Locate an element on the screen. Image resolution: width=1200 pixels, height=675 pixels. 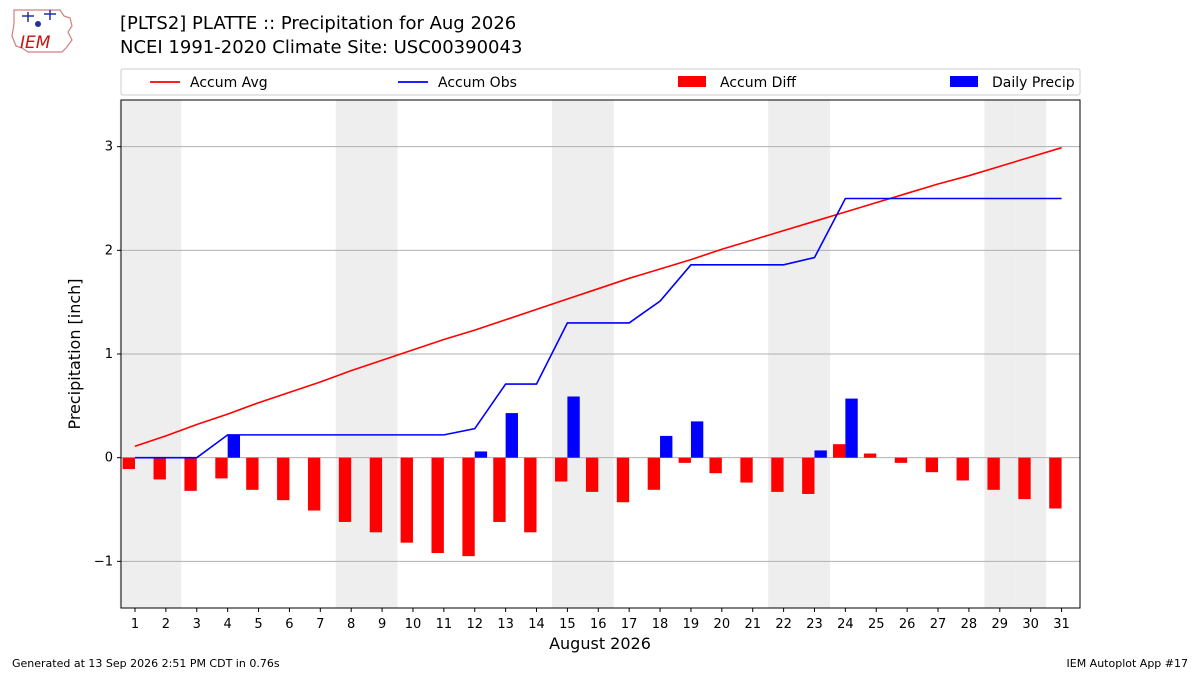
legend-label: Accum Avg is located at coordinates (229, 83).